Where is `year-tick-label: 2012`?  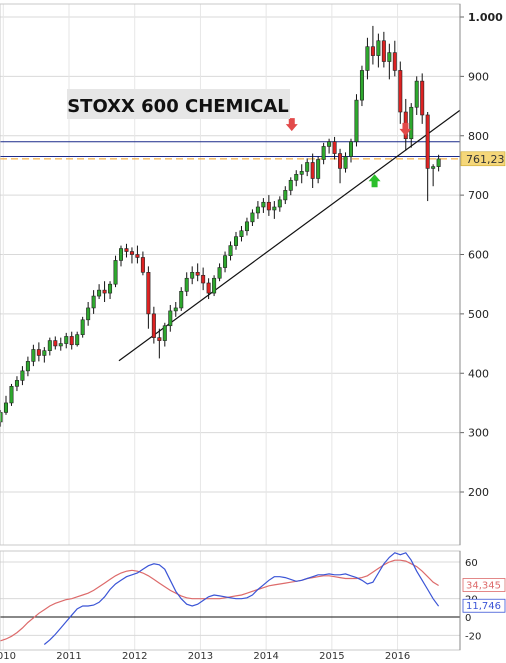
year-tick-label: 2012 is located at coordinates (134, 655).